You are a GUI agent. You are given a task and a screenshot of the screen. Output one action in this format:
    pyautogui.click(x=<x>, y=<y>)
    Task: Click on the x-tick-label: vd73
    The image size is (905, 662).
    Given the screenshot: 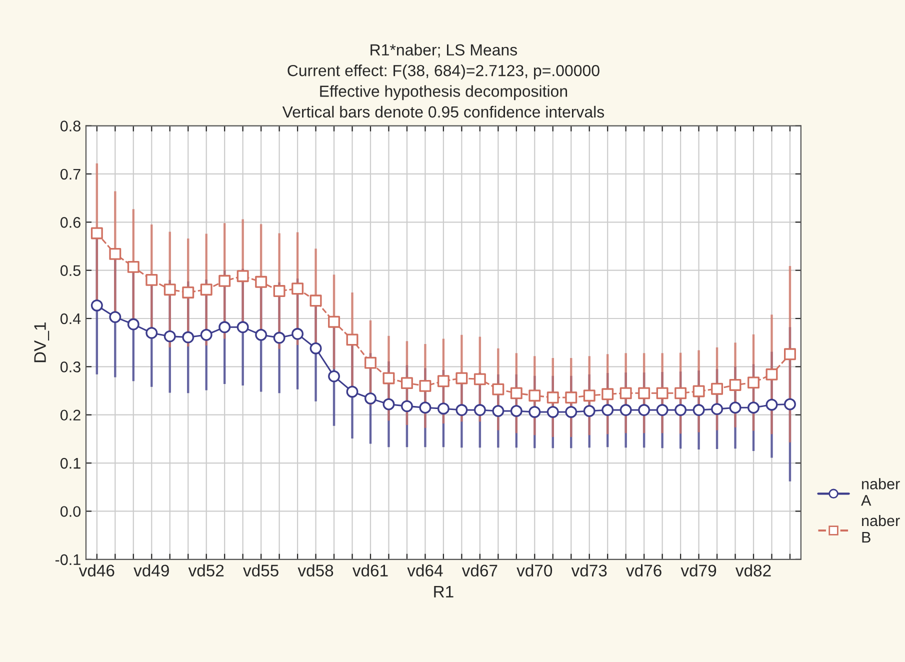 What is the action you would take?
    pyautogui.click(x=589, y=570)
    